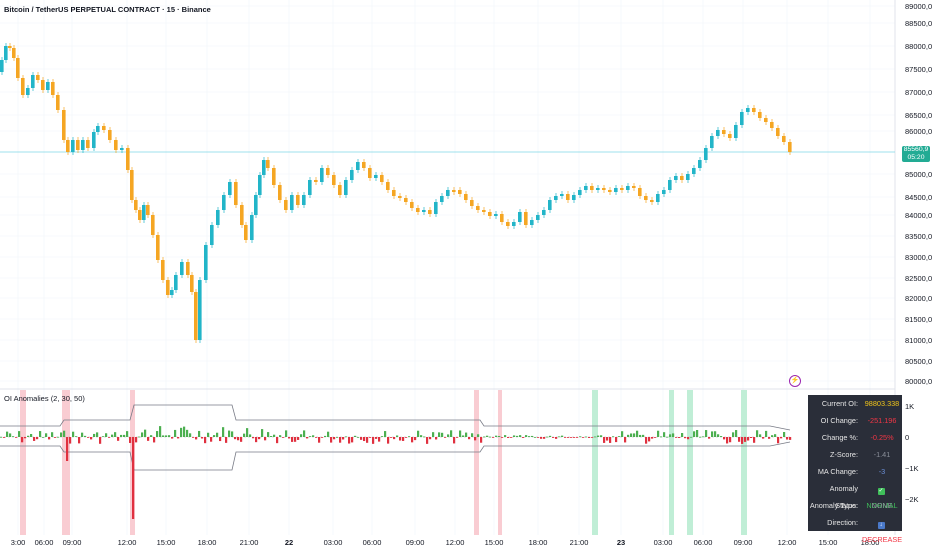  I want to click on stat-row-anomaly-type: Anomaly Type: NONE, so click(855, 505).